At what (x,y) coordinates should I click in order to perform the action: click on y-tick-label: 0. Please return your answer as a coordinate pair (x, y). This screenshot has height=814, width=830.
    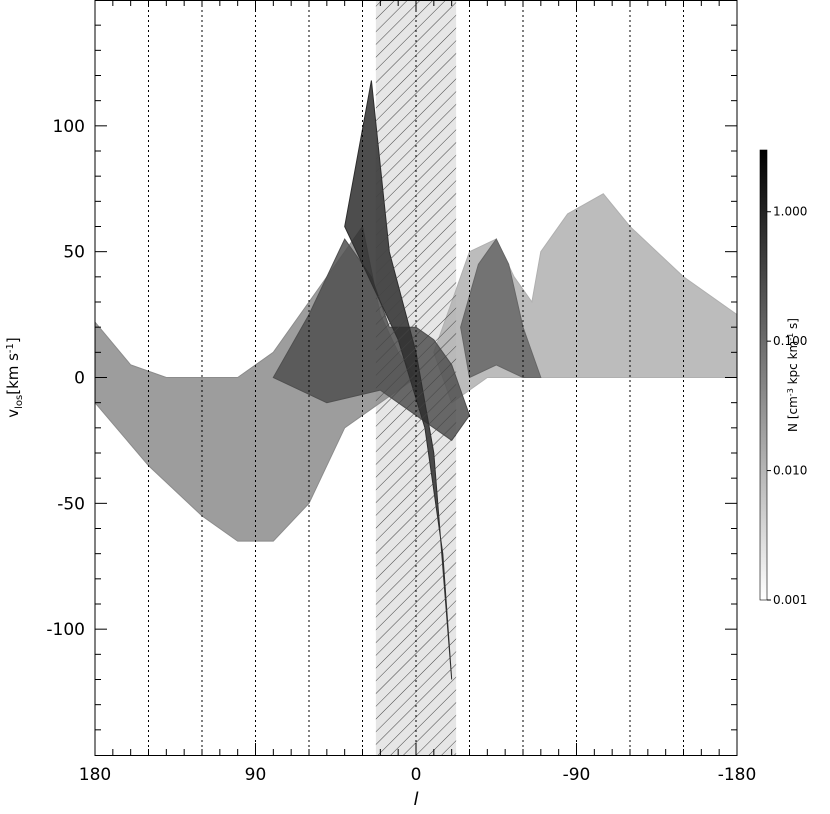
    Looking at the image, I should click on (79, 379).